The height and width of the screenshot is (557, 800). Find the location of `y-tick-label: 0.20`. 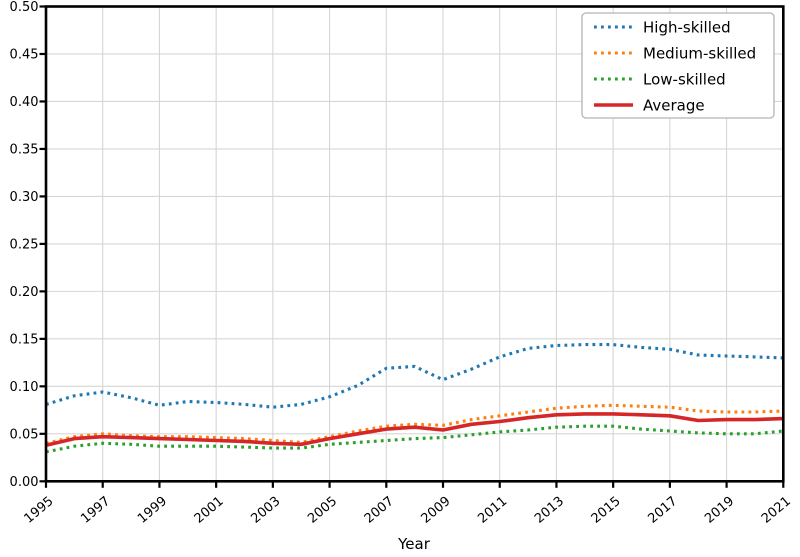

y-tick-label: 0.20 is located at coordinates (24, 292).